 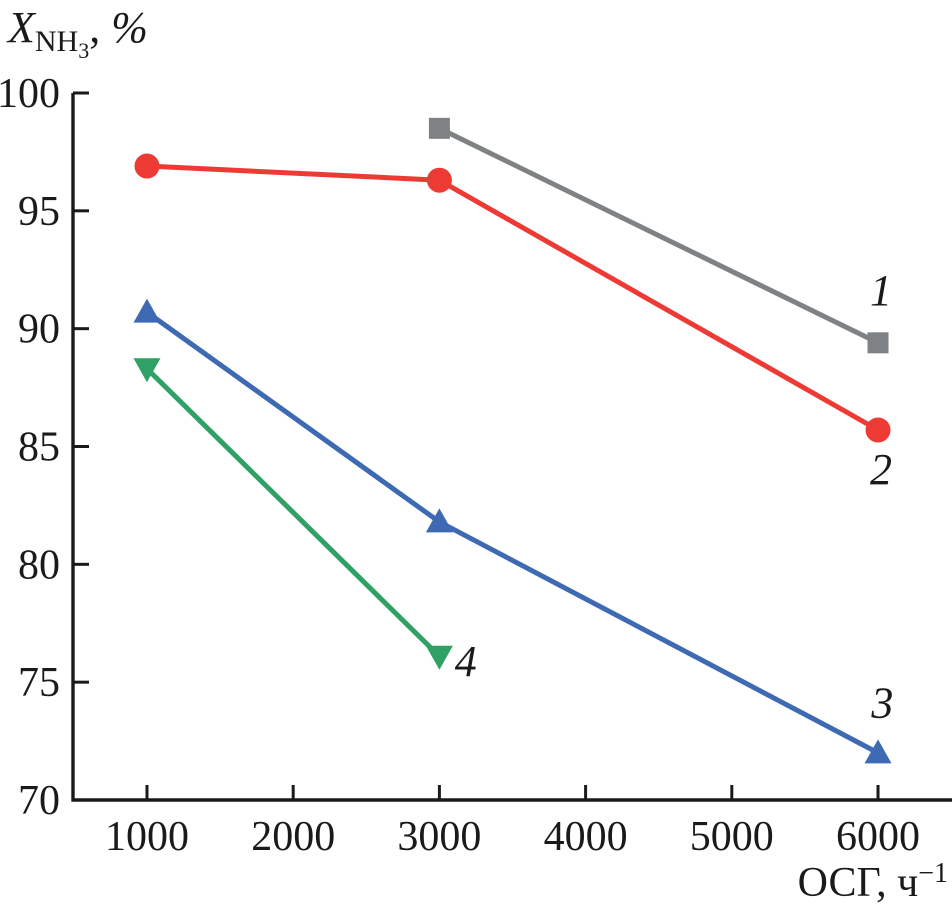 I want to click on series-label-2: 2, so click(x=881, y=469).